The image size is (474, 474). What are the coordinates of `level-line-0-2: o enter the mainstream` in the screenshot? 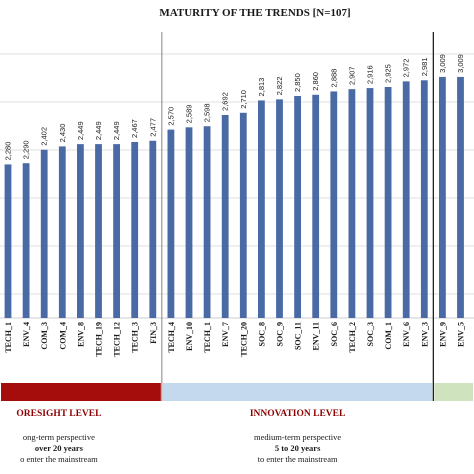 It's located at (59, 459).